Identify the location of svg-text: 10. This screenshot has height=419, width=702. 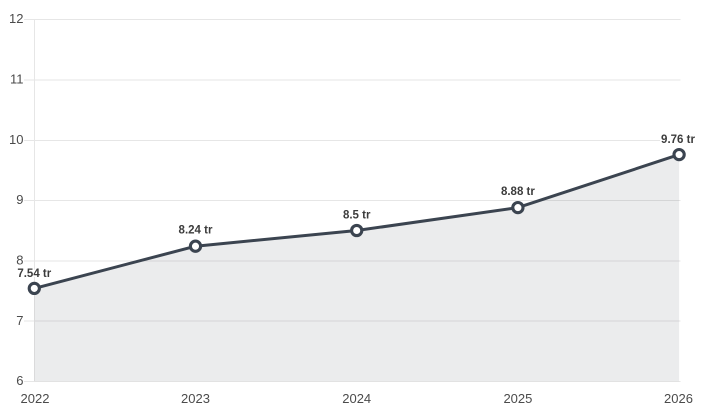
(16, 139).